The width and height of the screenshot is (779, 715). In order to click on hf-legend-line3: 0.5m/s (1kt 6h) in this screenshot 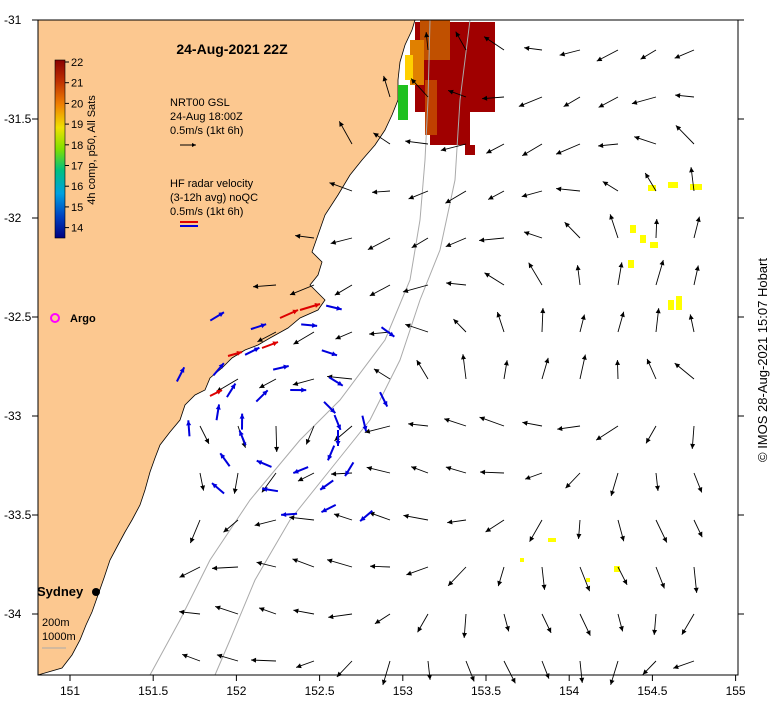, I will do `click(206, 212)`.